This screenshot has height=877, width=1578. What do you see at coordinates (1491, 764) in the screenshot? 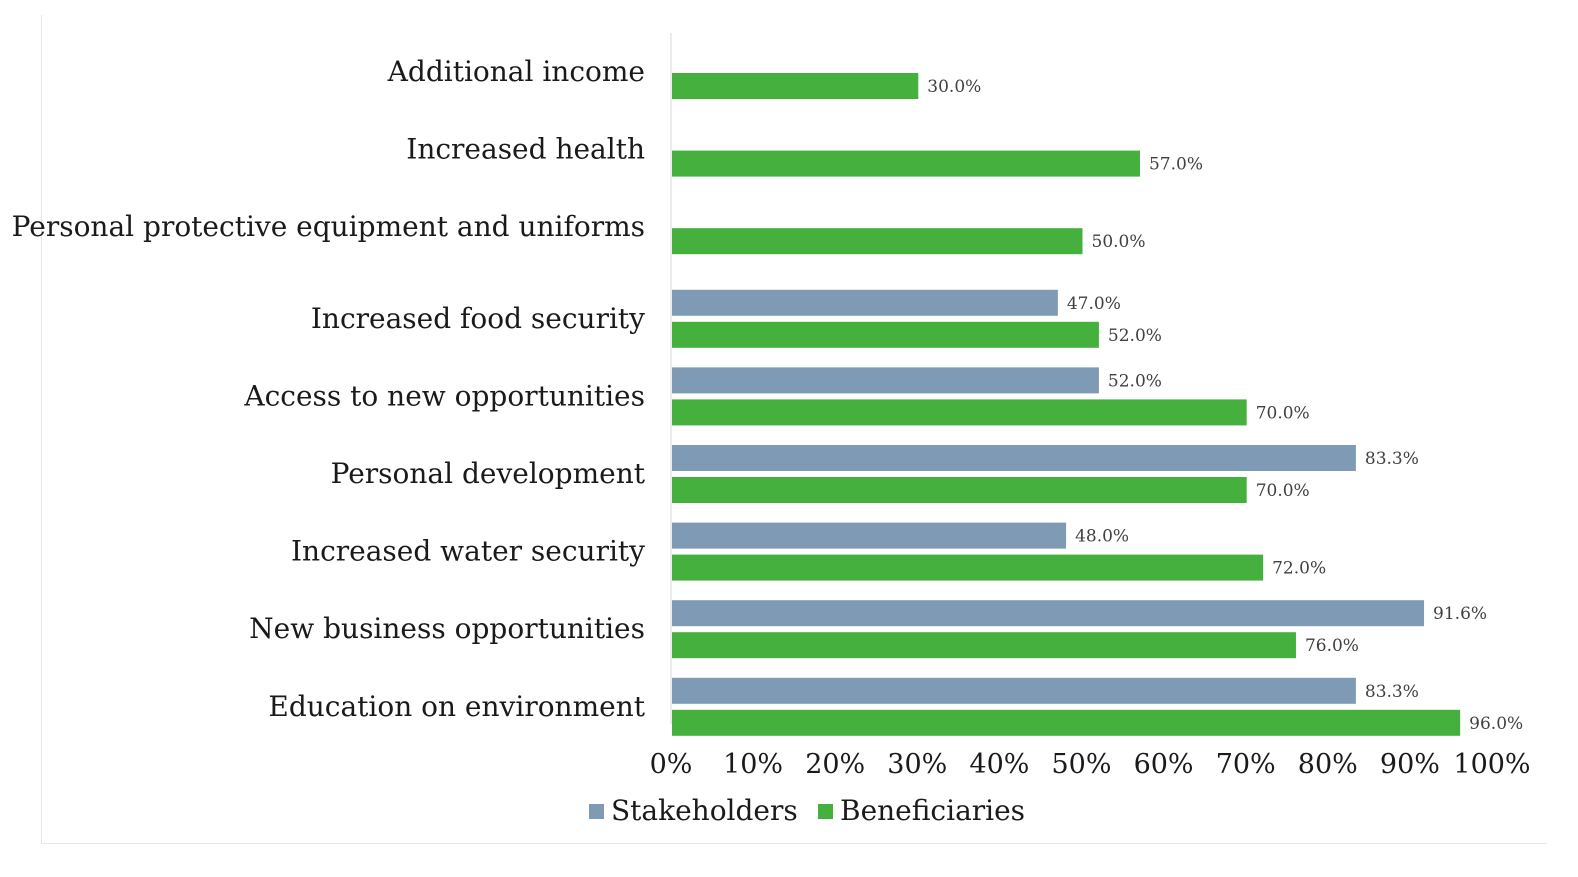
I see `x-tick-label: 100%` at bounding box center [1491, 764].